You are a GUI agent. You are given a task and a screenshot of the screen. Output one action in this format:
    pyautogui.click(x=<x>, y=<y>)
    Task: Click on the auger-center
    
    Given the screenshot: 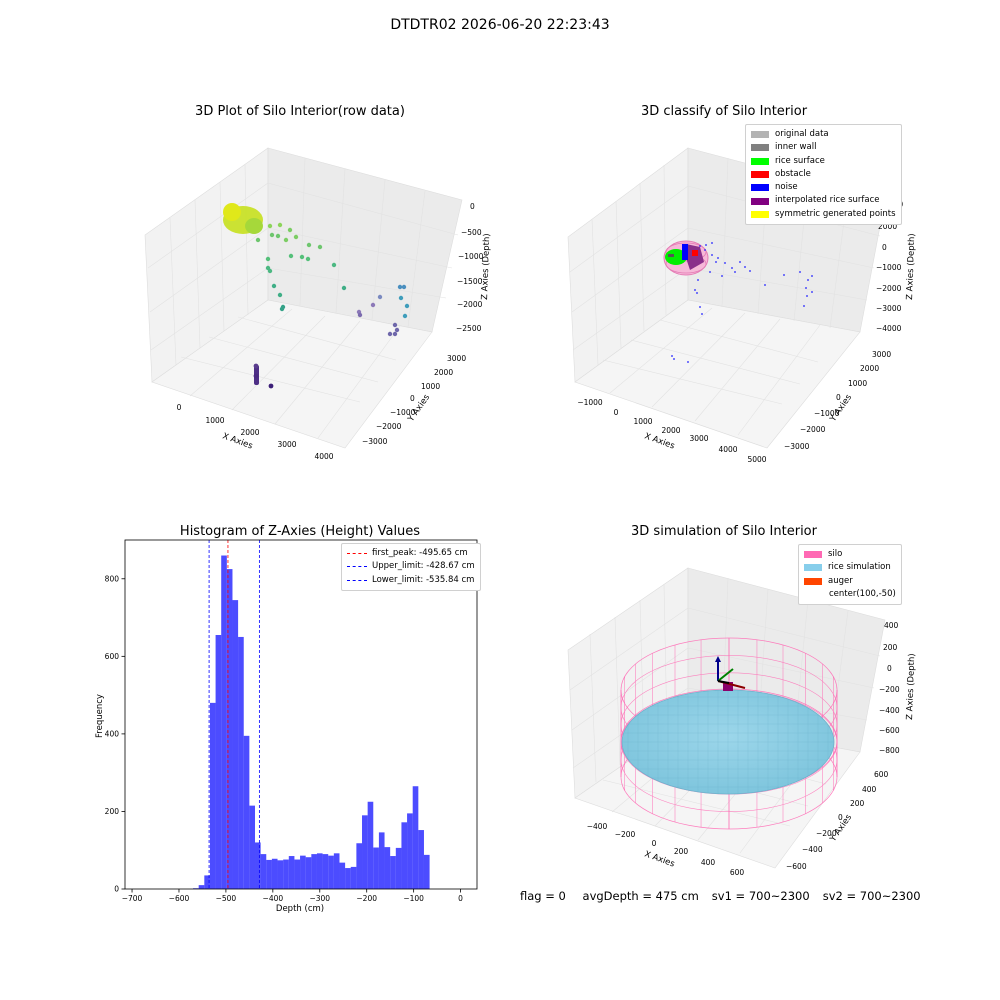 What is the action you would take?
    pyautogui.click(x=730, y=673)
    